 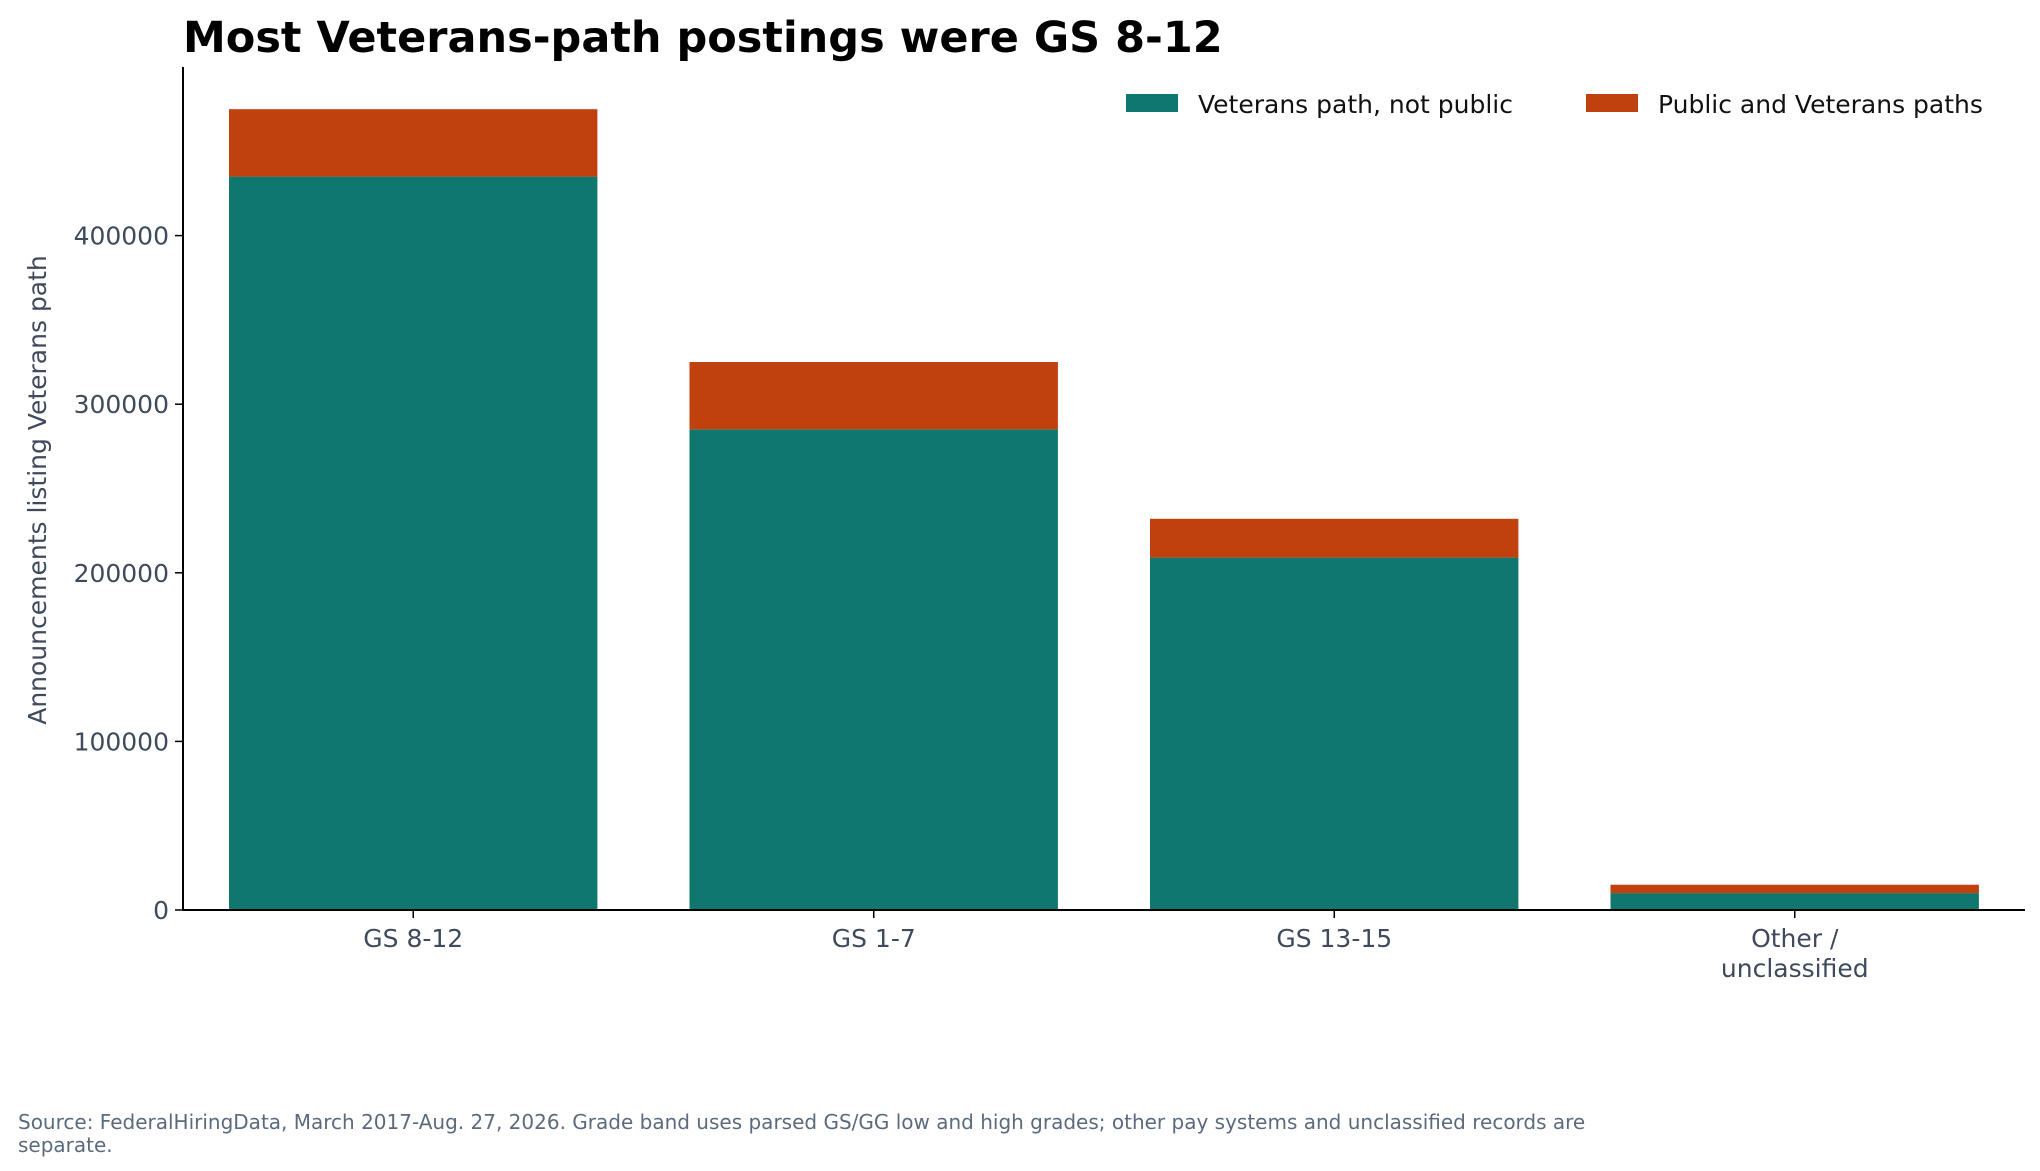 I want to click on x-tick-label: Other /, so click(x=1795, y=938).